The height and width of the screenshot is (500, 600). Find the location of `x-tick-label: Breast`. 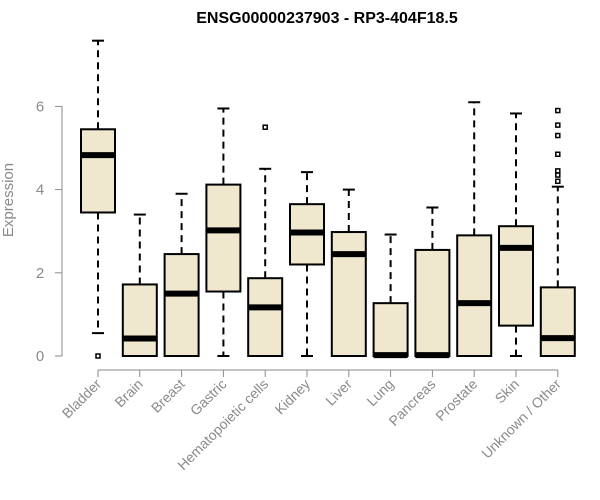

x-tick-label: Breast is located at coordinates (168, 396).